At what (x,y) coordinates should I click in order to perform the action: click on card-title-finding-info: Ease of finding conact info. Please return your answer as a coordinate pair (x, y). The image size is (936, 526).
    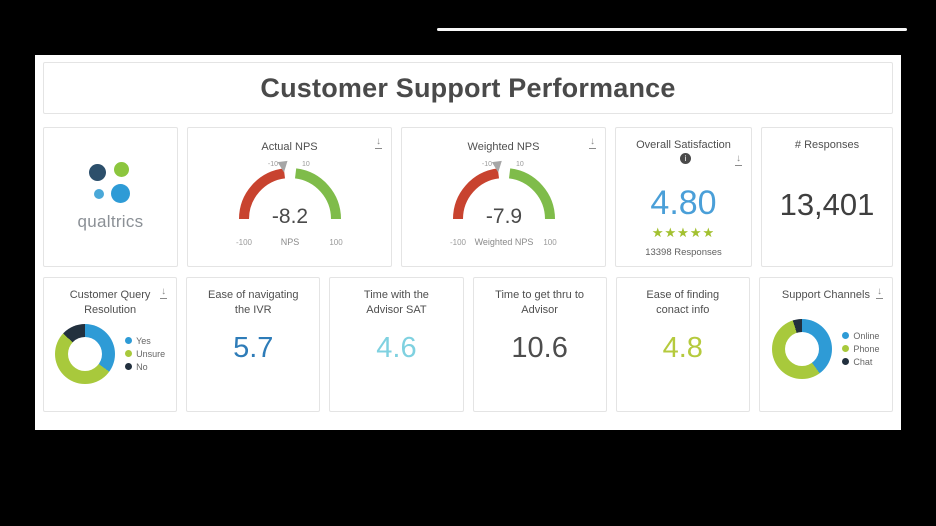
    Looking at the image, I should click on (683, 302).